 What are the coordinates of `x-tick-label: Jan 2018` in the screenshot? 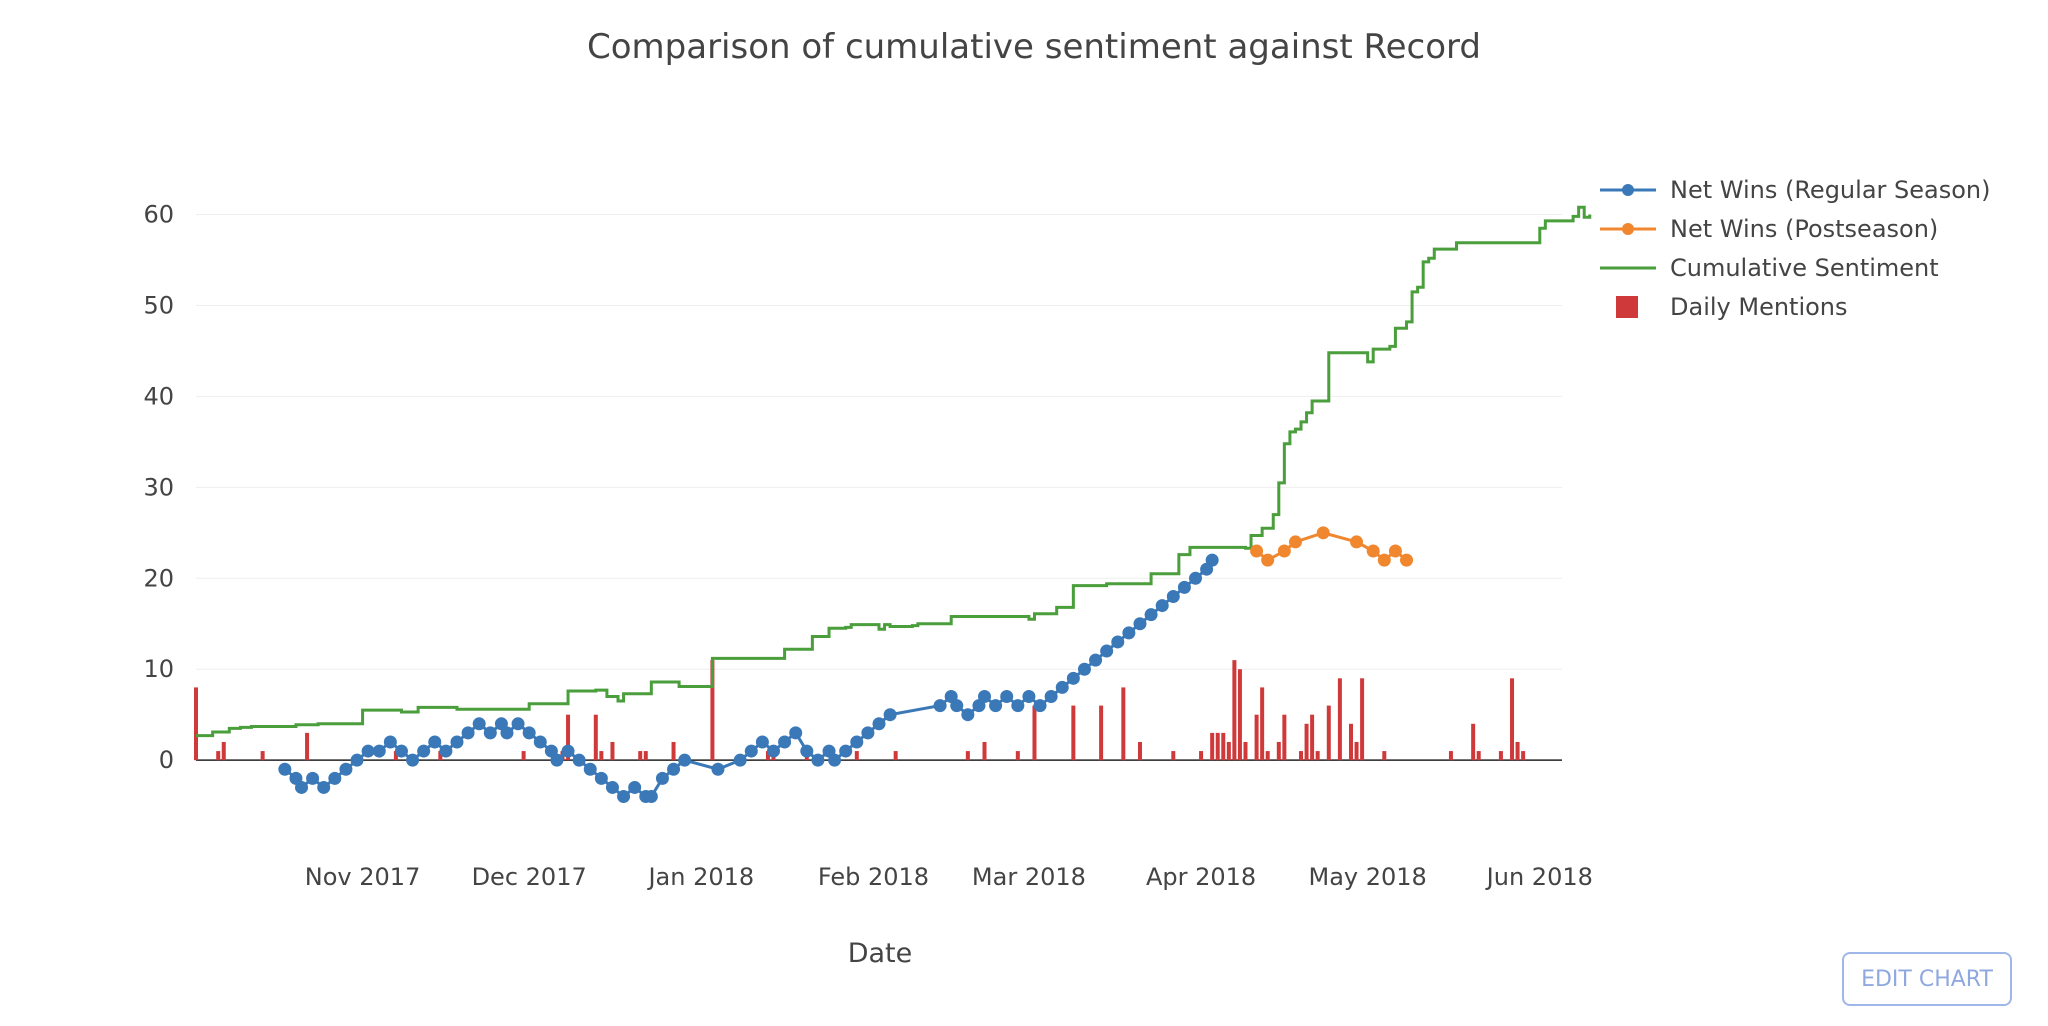 It's located at (700, 877).